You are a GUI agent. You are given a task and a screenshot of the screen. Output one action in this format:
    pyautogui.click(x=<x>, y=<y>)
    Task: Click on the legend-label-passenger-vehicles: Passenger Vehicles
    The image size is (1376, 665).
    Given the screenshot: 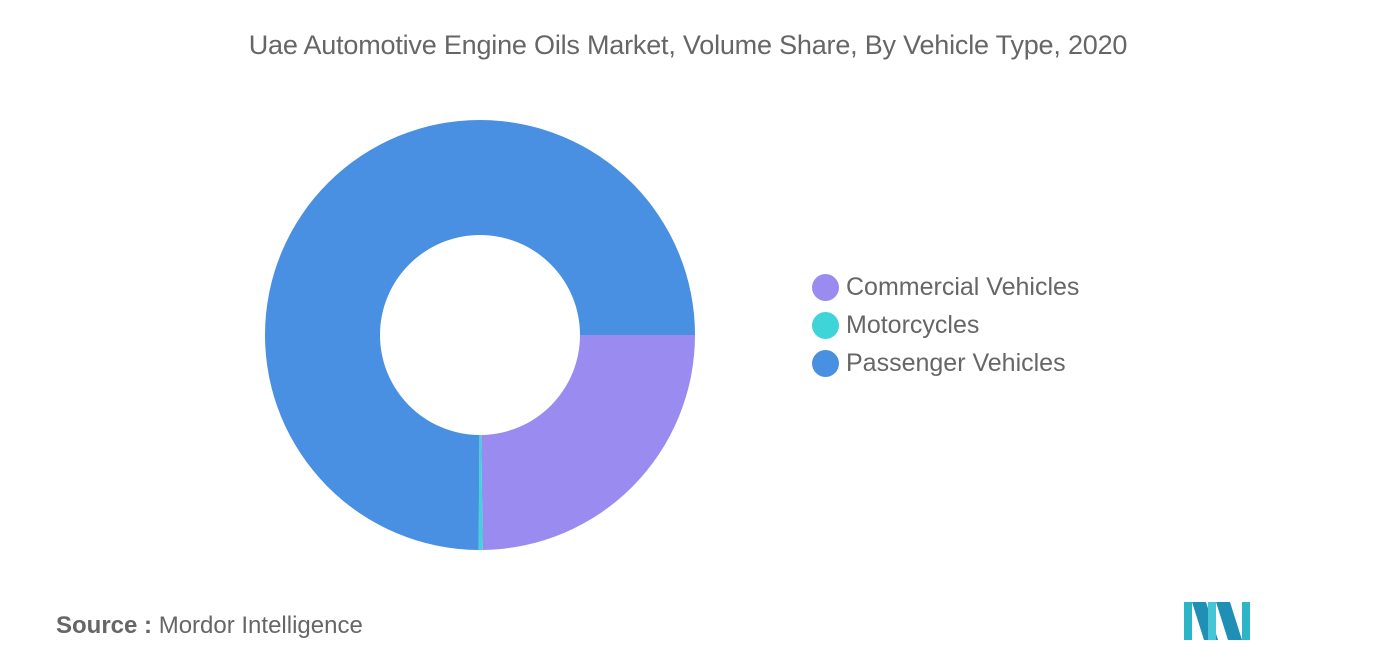 What is the action you would take?
    pyautogui.click(x=956, y=362)
    